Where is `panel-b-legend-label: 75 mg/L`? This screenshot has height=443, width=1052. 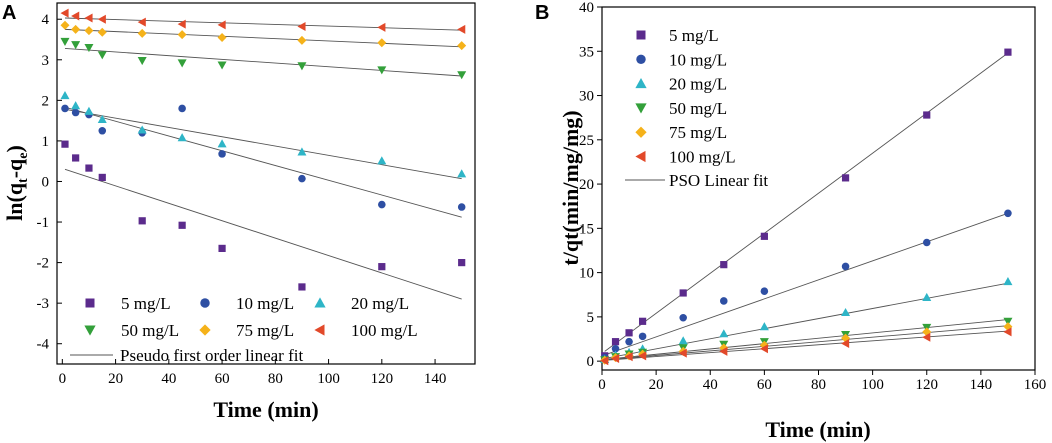
panel-b-legend-label: 75 mg/L is located at coordinates (698, 132).